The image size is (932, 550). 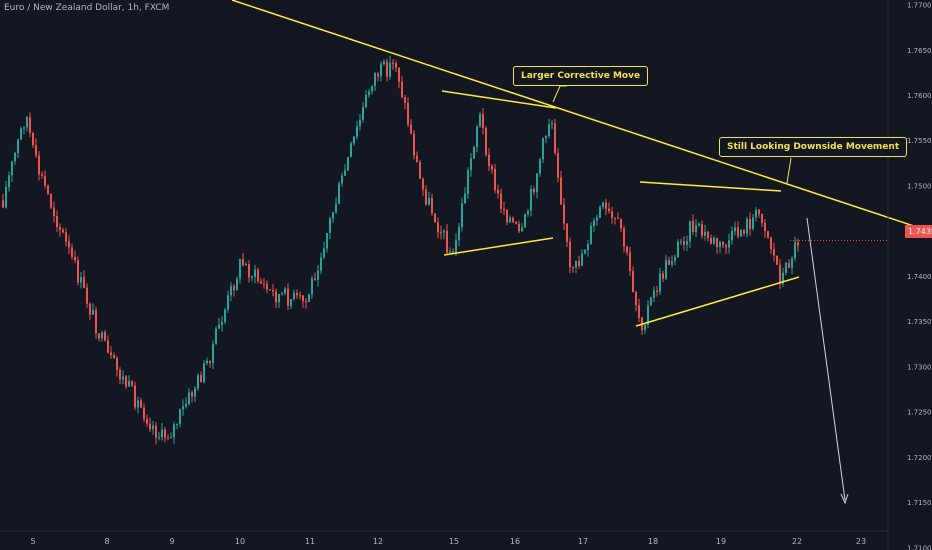 What do you see at coordinates (171, 541) in the screenshot?
I see `x-tick-label: 9` at bounding box center [171, 541].